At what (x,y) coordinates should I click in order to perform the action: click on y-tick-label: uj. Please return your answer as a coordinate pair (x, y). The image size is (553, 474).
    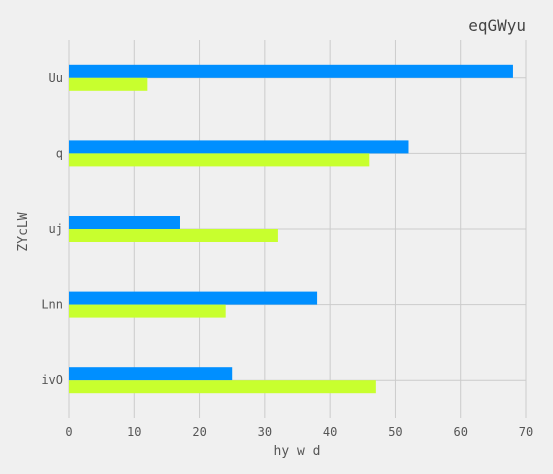
    Looking at the image, I should click on (56, 229).